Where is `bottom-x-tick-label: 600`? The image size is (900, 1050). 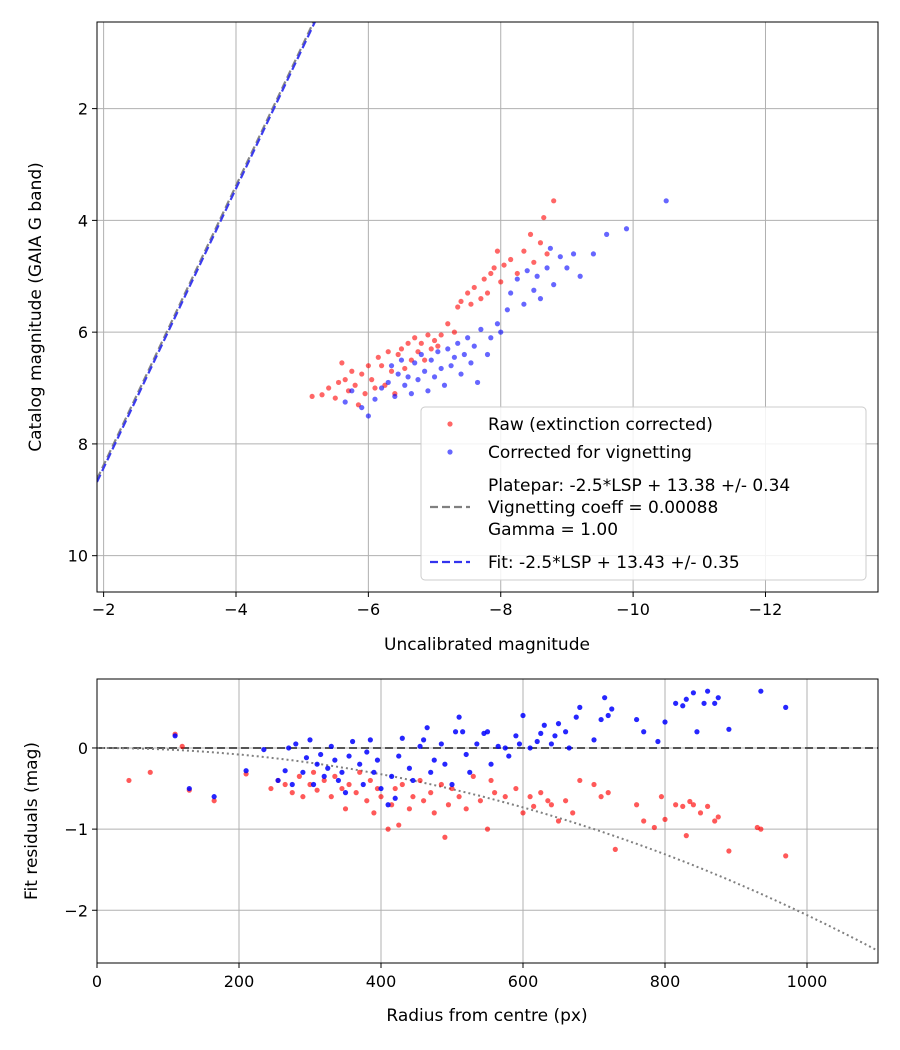 bottom-x-tick-label: 600 is located at coordinates (523, 981).